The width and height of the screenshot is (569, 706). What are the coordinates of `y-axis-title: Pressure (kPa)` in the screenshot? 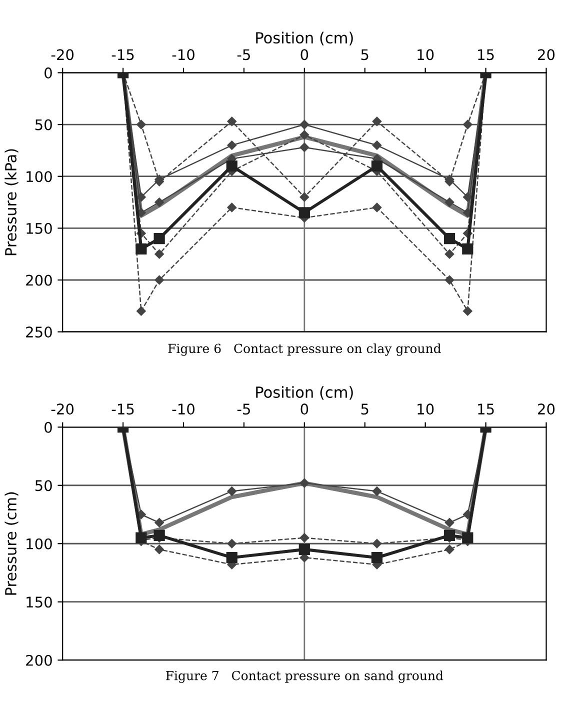 It's located at (11, 202).